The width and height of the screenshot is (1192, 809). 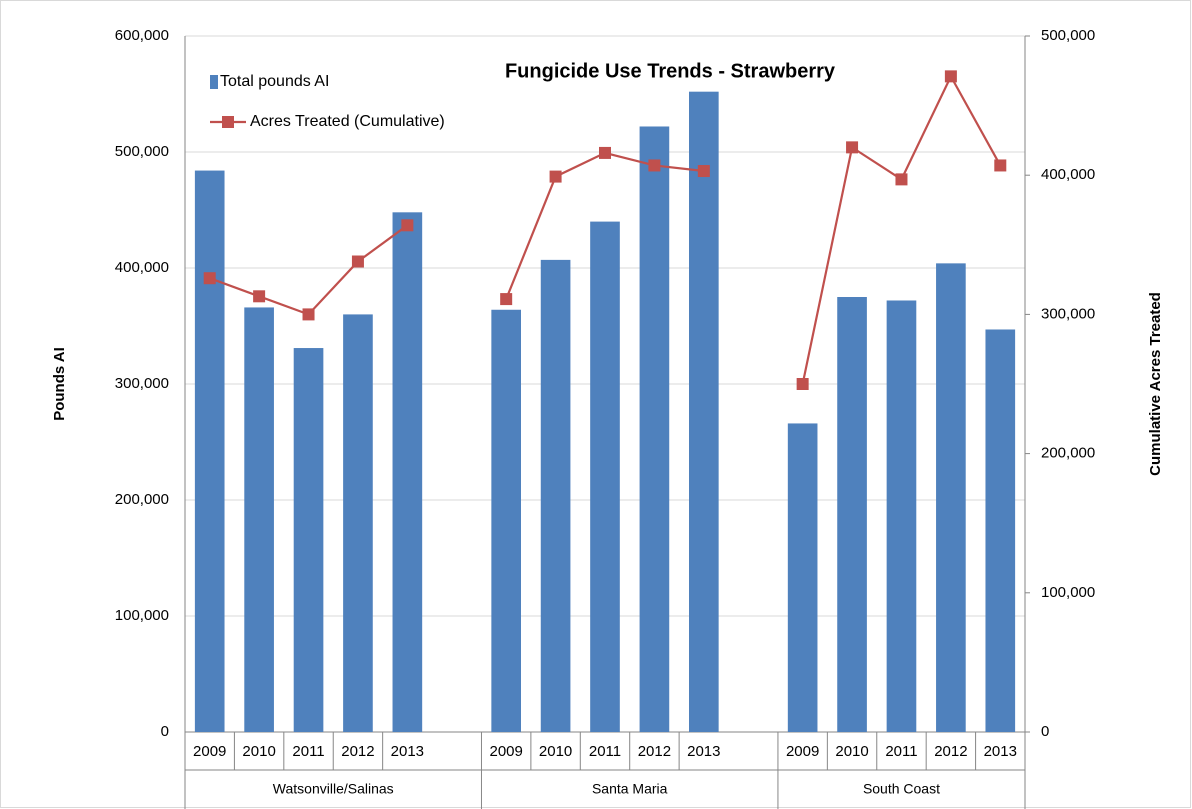 I want to click on y2-axis-label: Cumulative Acres Treated, so click(x=1155, y=384).